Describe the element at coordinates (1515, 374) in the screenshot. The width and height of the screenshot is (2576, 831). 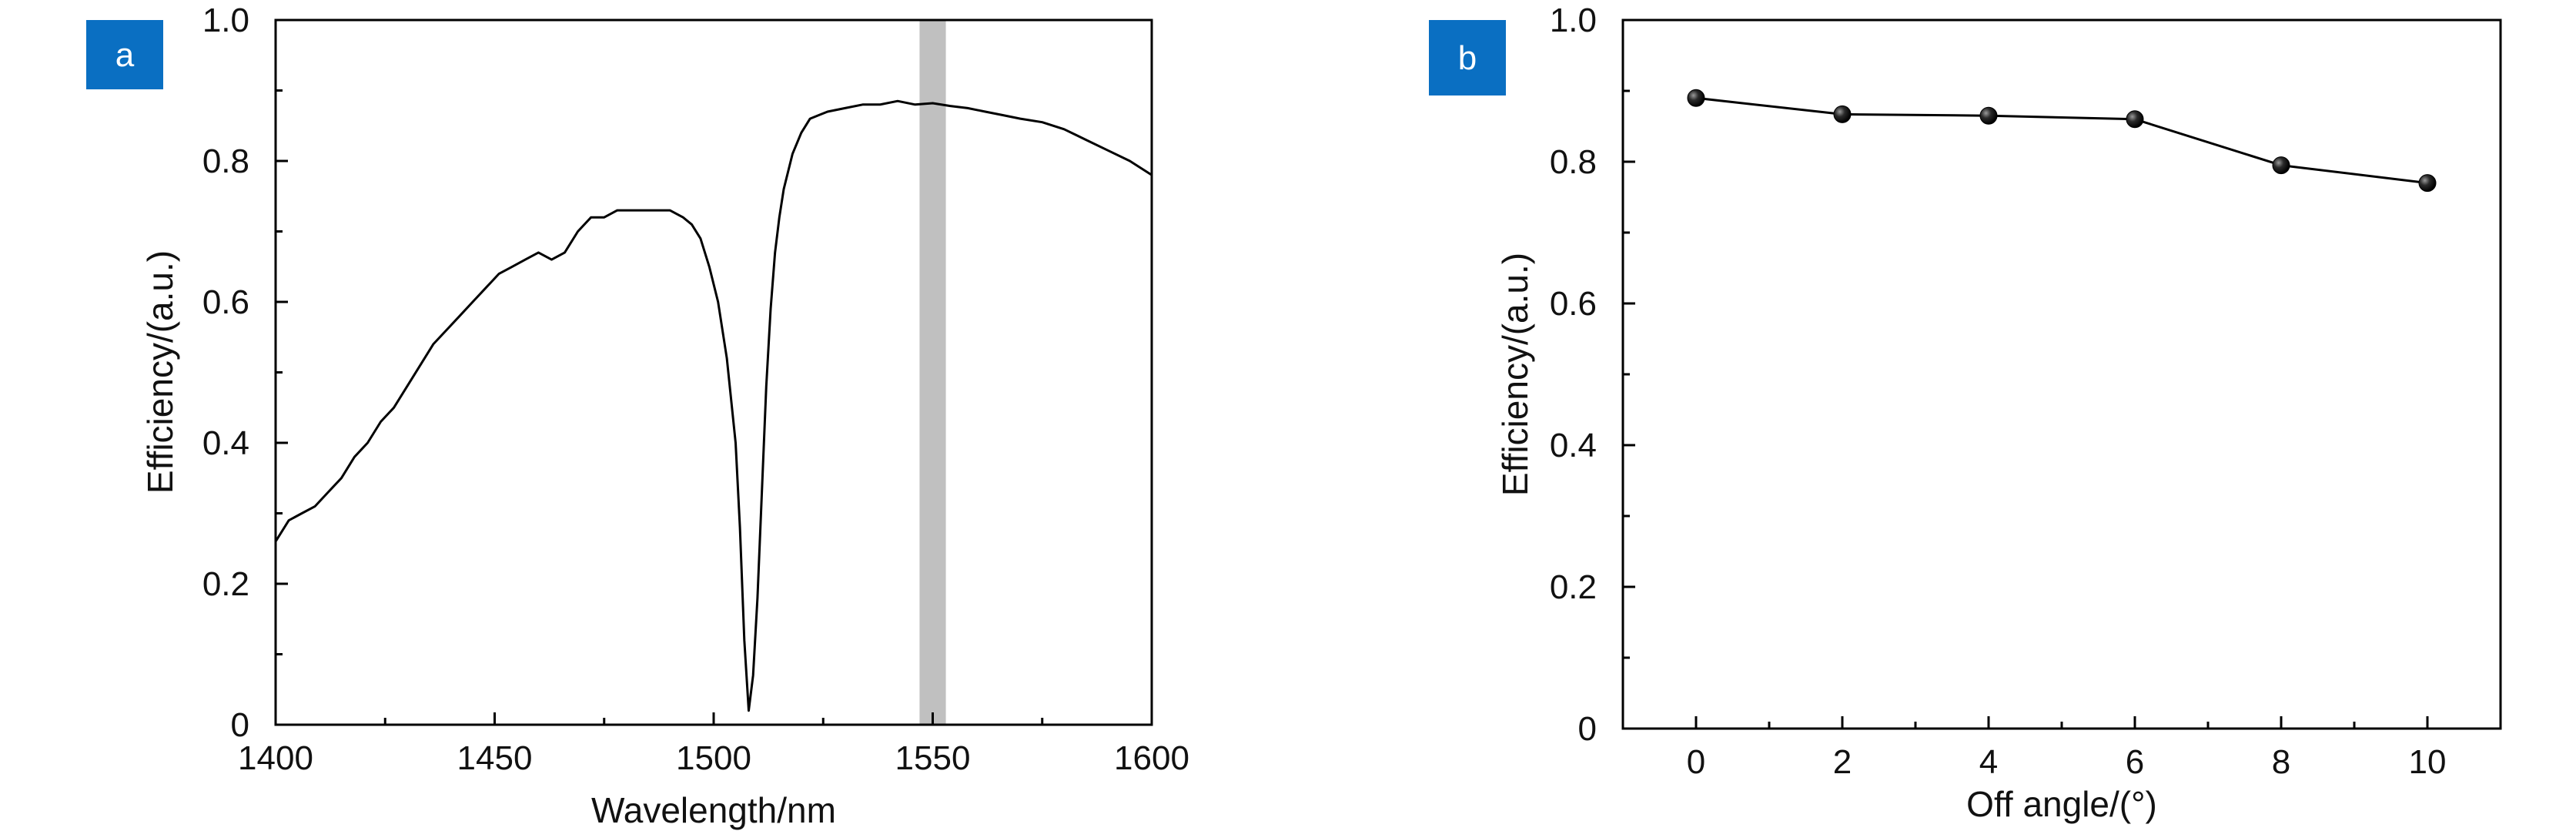
I see `panel-b-y-axis-title: Efficiency/(a.u.)` at that location.